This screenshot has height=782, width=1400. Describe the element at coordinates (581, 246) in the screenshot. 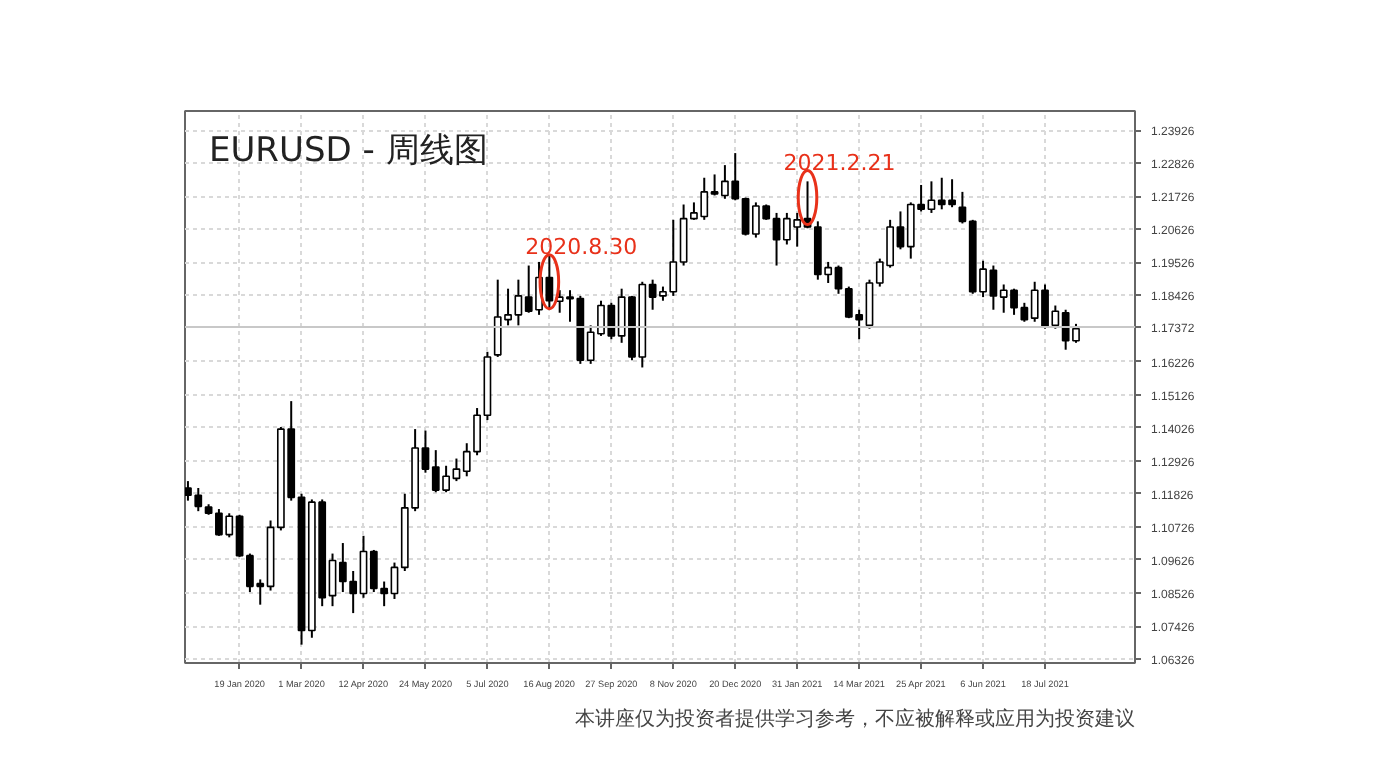

I see `annotation: 2020.8.30` at that location.